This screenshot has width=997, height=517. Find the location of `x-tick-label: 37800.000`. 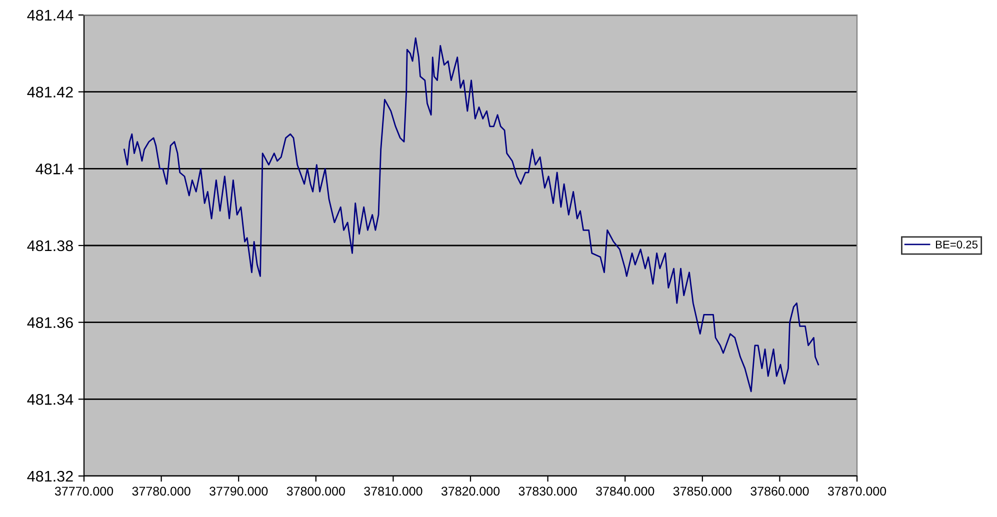

x-tick-label: 37800.000 is located at coordinates (315, 491).